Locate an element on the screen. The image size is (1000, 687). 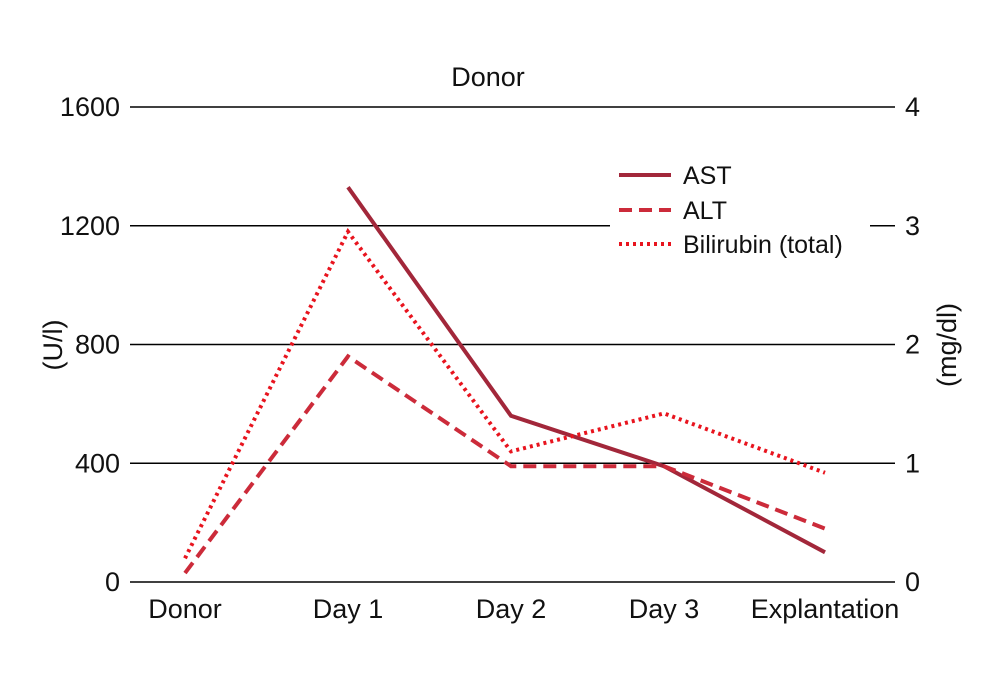
right-tick-label: 0 is located at coordinates (912, 582).